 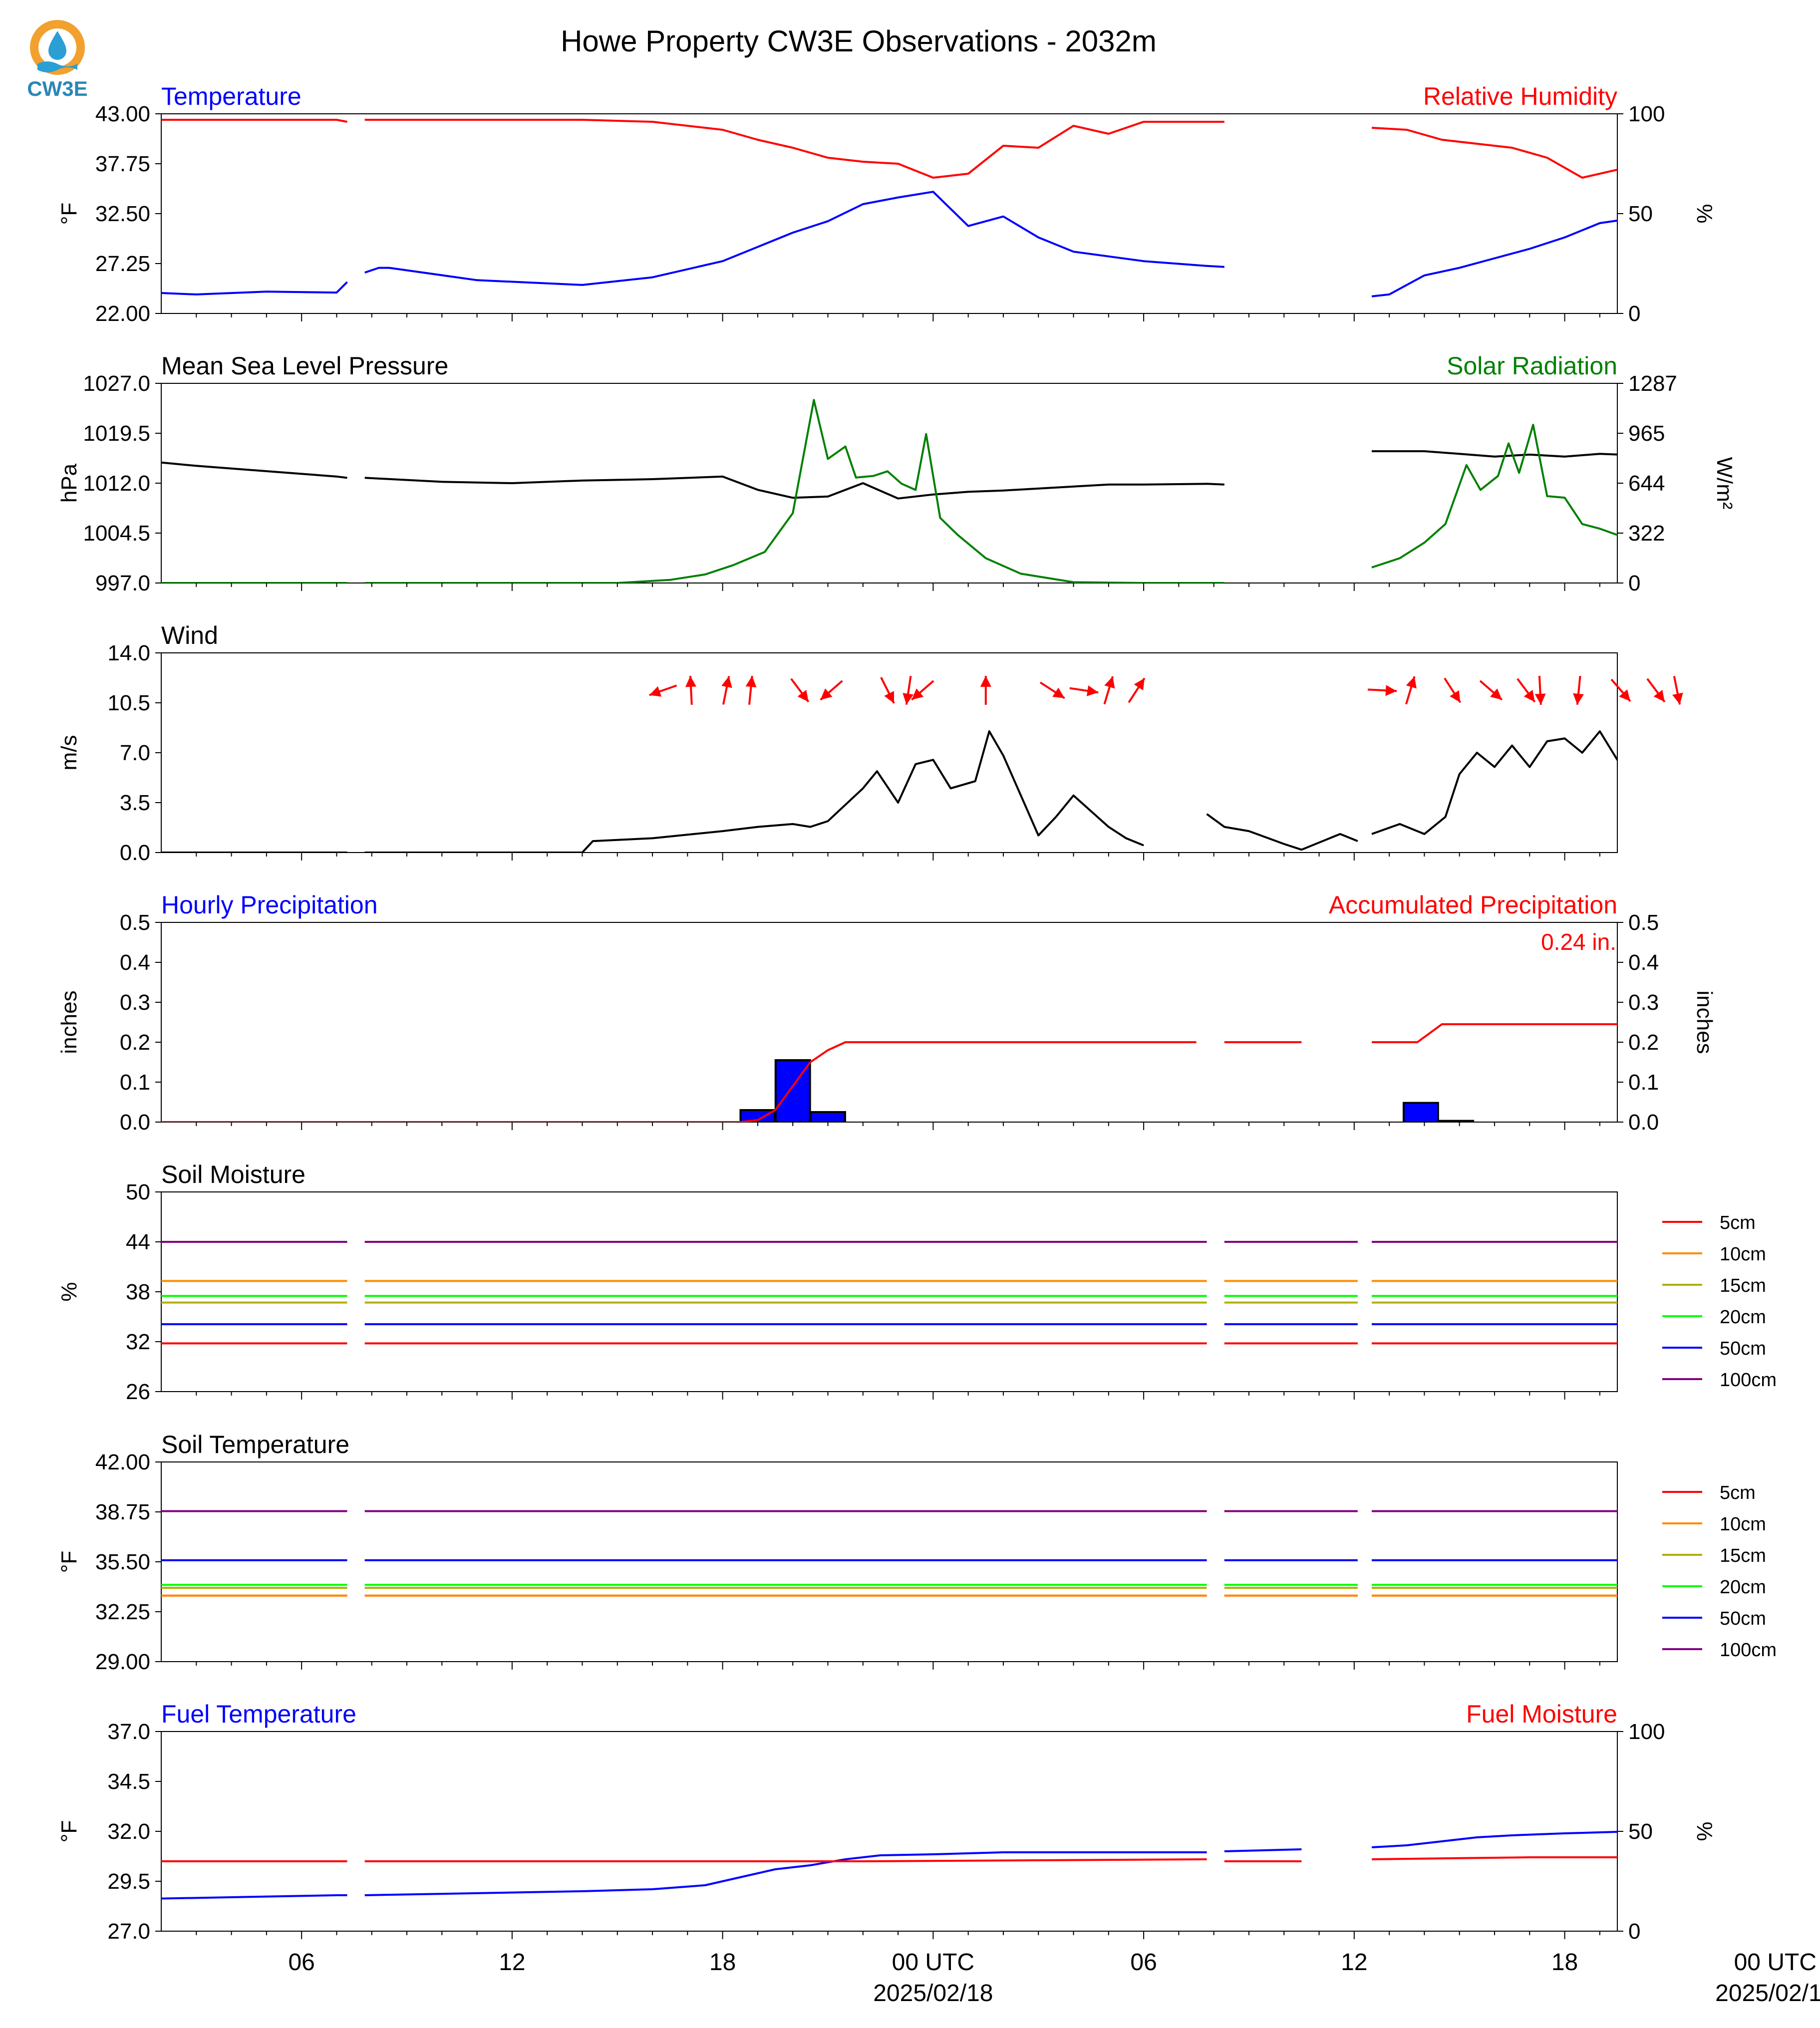 I want to click on y-right-axis-label: inches, so click(x=1704, y=1022).